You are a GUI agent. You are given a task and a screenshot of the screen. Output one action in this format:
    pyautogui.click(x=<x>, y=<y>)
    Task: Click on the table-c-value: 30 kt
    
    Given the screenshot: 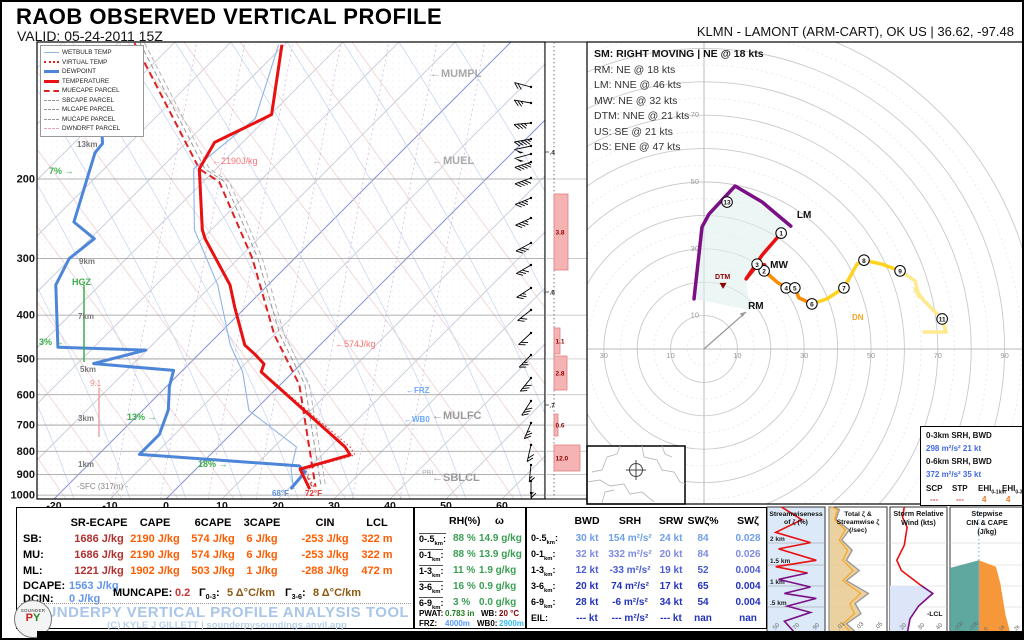 What is the action you would take?
    pyautogui.click(x=587, y=538)
    